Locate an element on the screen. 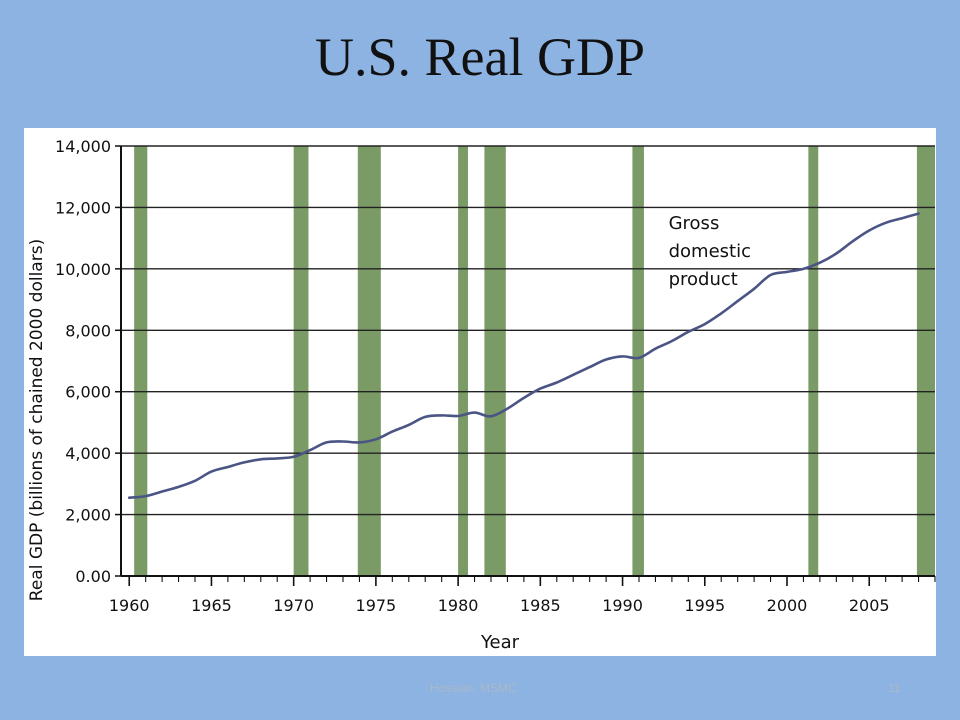 The image size is (960, 720). series-annotation: Gross domestic product is located at coordinates (710, 251).